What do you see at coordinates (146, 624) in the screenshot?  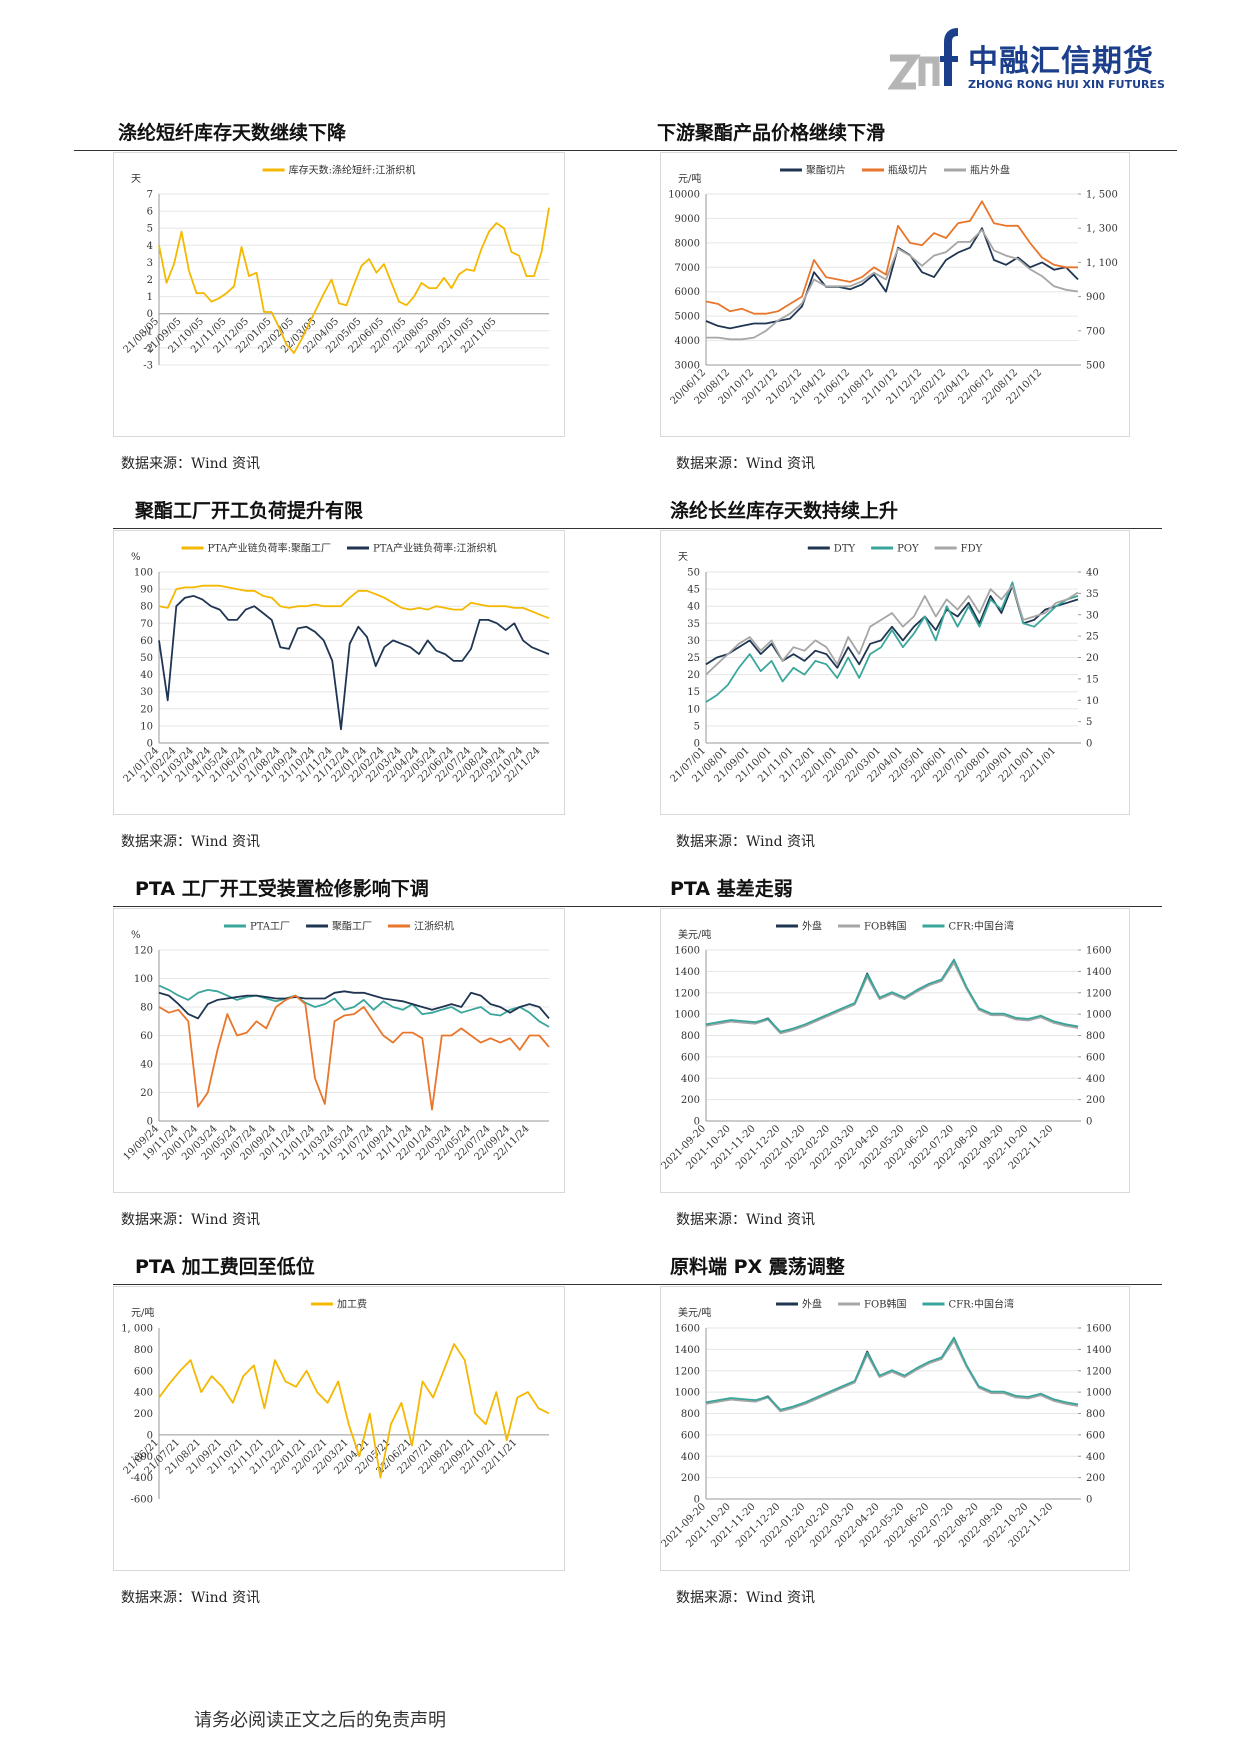 I see `y-tick-label: 70` at bounding box center [146, 624].